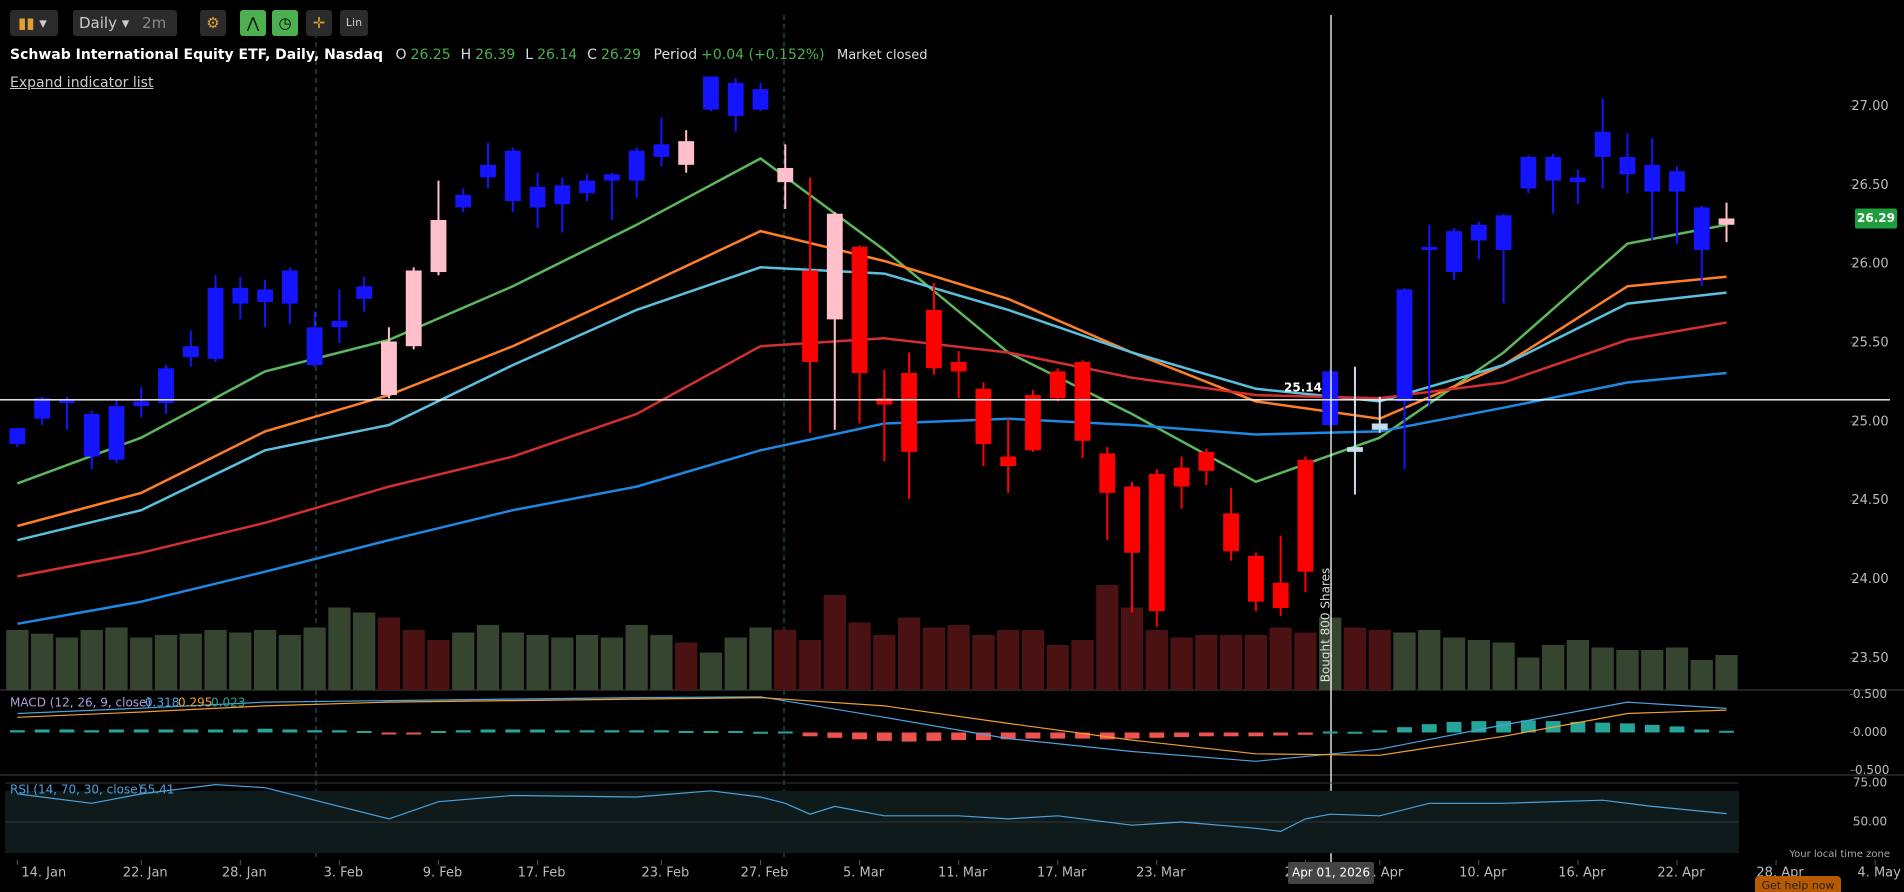 The width and height of the screenshot is (1904, 892). Describe the element at coordinates (430, 55) in the screenshot. I see `ohlc-value: 26.25` at that location.